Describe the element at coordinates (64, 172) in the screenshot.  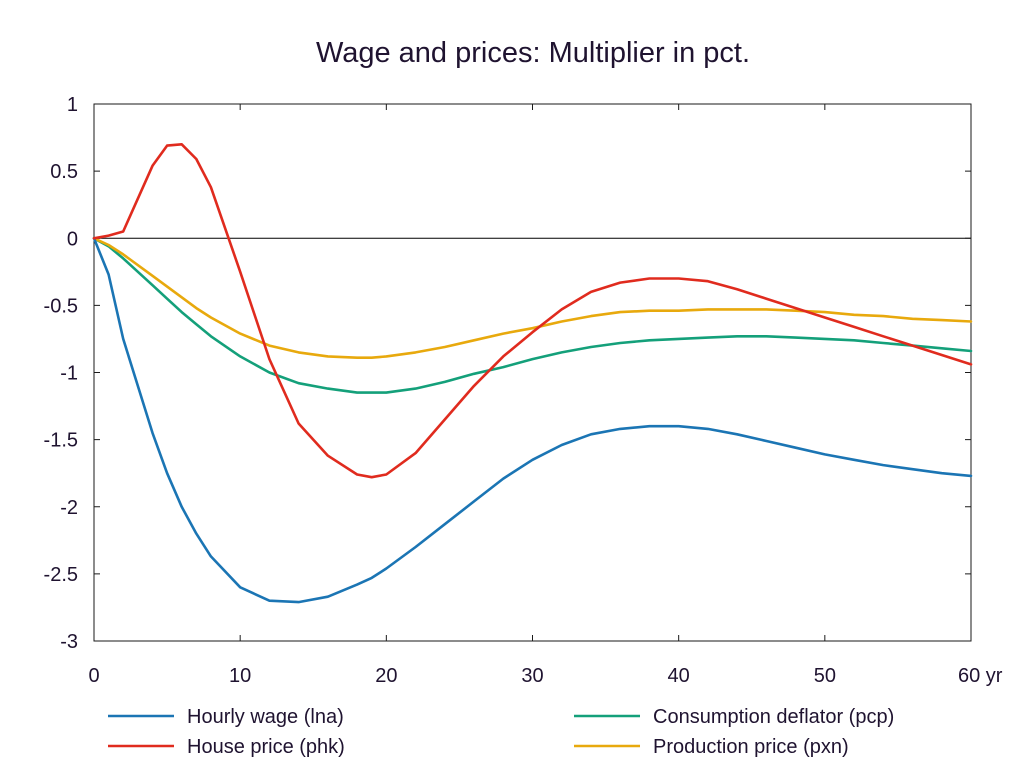
I see `y-tick-label: 0.5` at that location.